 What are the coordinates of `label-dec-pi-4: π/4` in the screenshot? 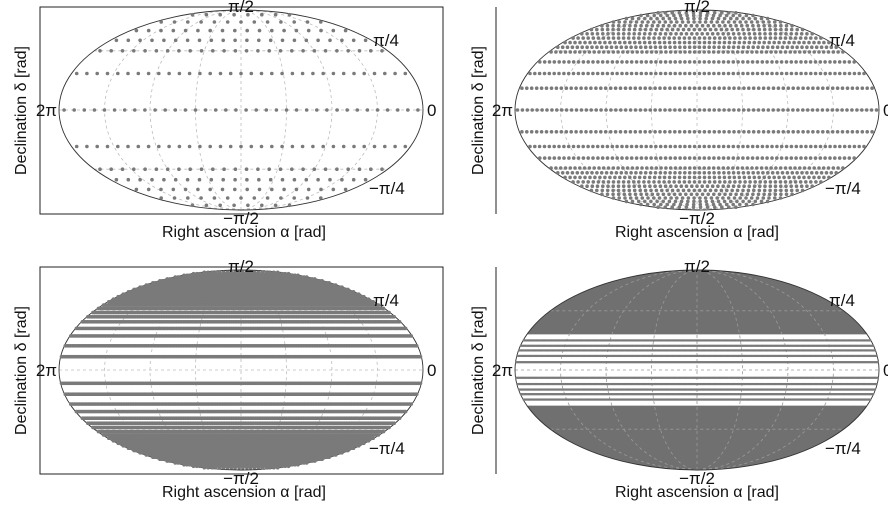 It's located at (386, 40).